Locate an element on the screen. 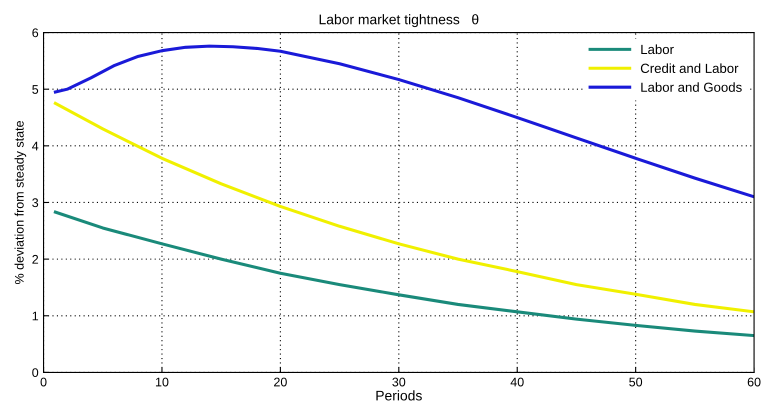  x-axis-title: Periods is located at coordinates (399, 395).